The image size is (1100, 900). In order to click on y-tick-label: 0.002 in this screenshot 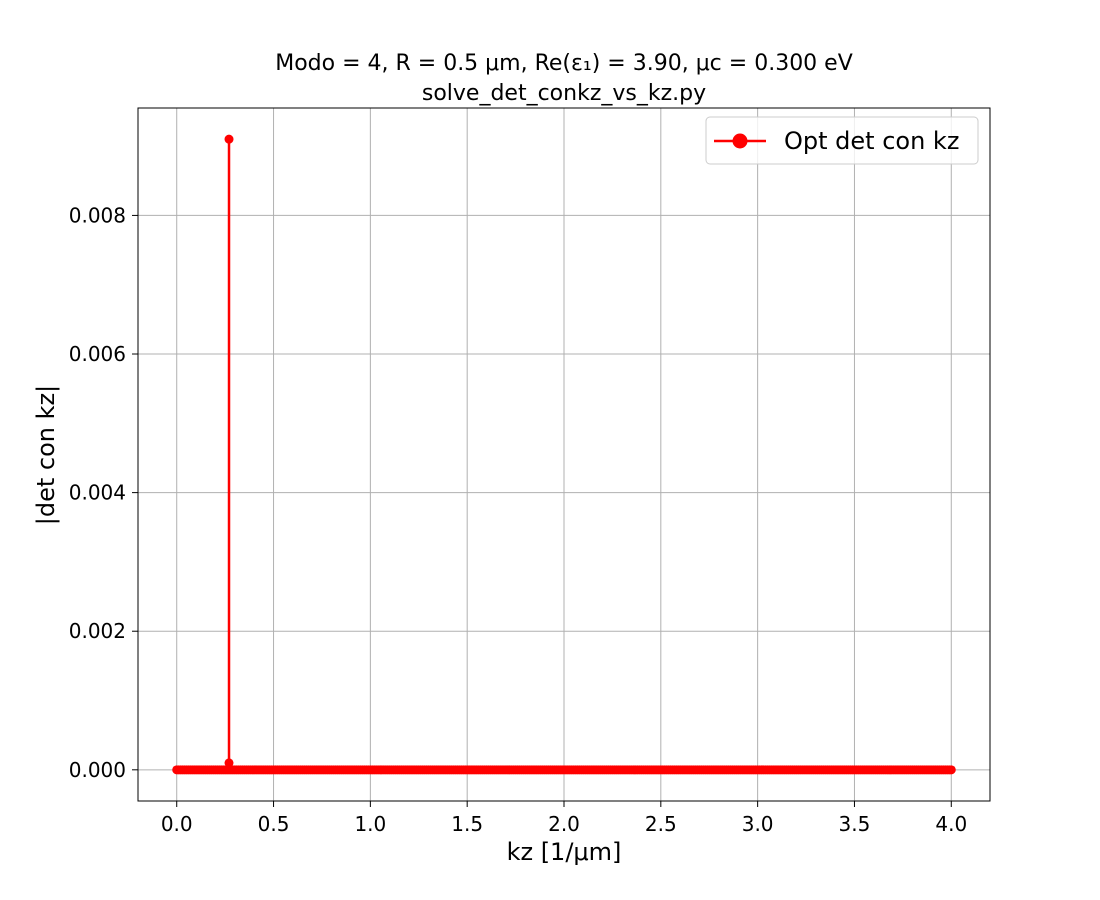, I will do `click(97, 631)`.